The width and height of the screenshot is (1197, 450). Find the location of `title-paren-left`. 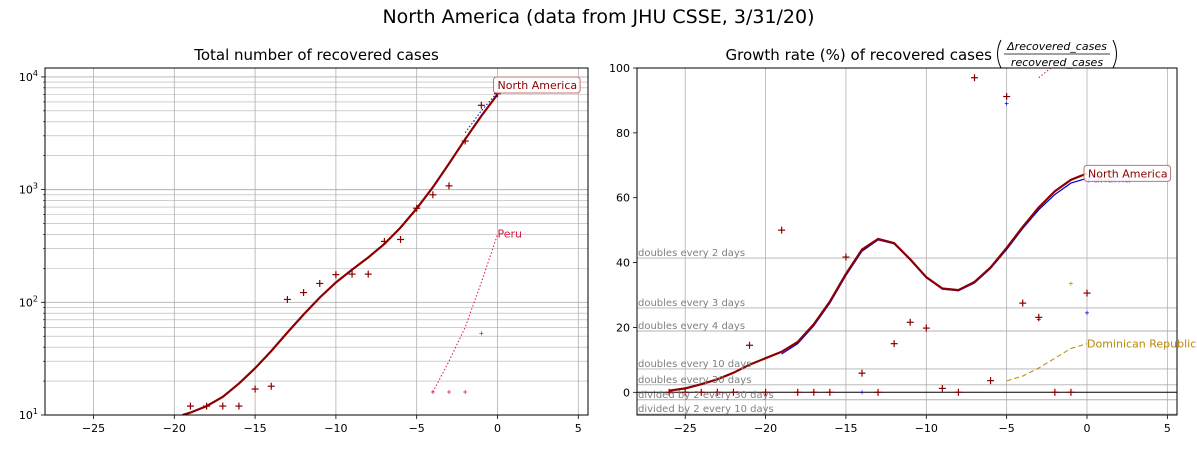

title-paren-left is located at coordinates (999, 54).